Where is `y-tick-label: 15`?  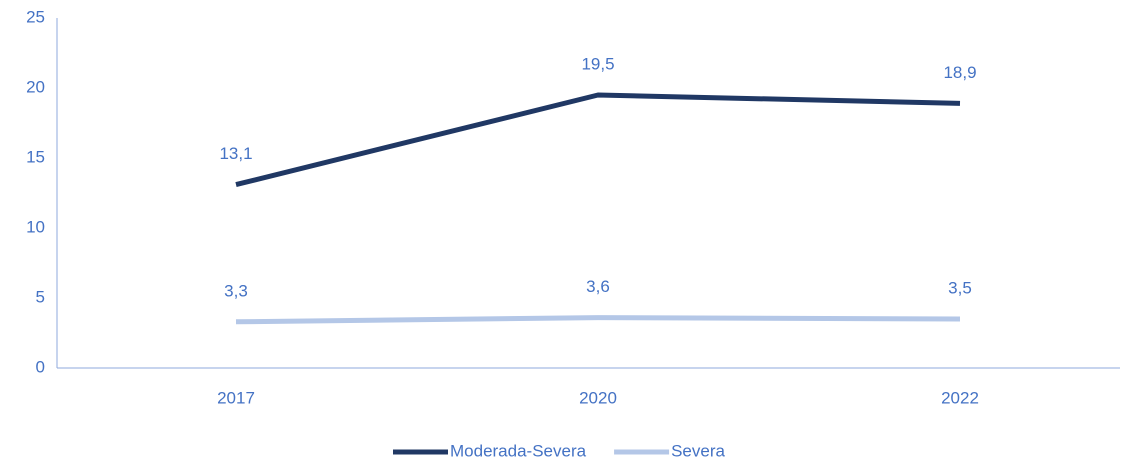
y-tick-label: 15 is located at coordinates (35, 156).